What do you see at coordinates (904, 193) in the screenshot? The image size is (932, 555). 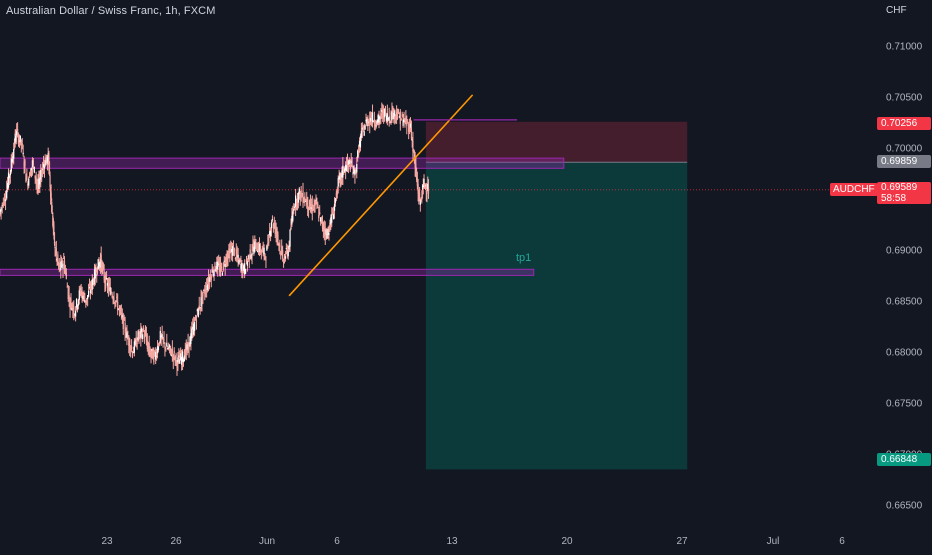 I see `last-price-tag: 0.69589 58:58` at bounding box center [904, 193].